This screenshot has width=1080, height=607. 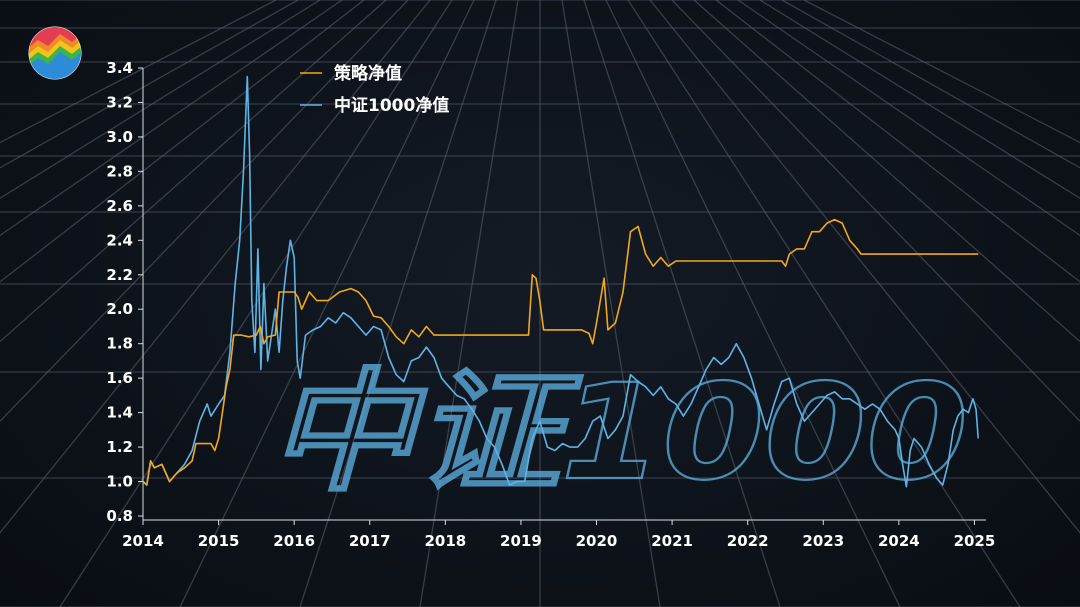 What do you see at coordinates (370, 541) in the screenshot?
I see `x-tick-label: 2017` at bounding box center [370, 541].